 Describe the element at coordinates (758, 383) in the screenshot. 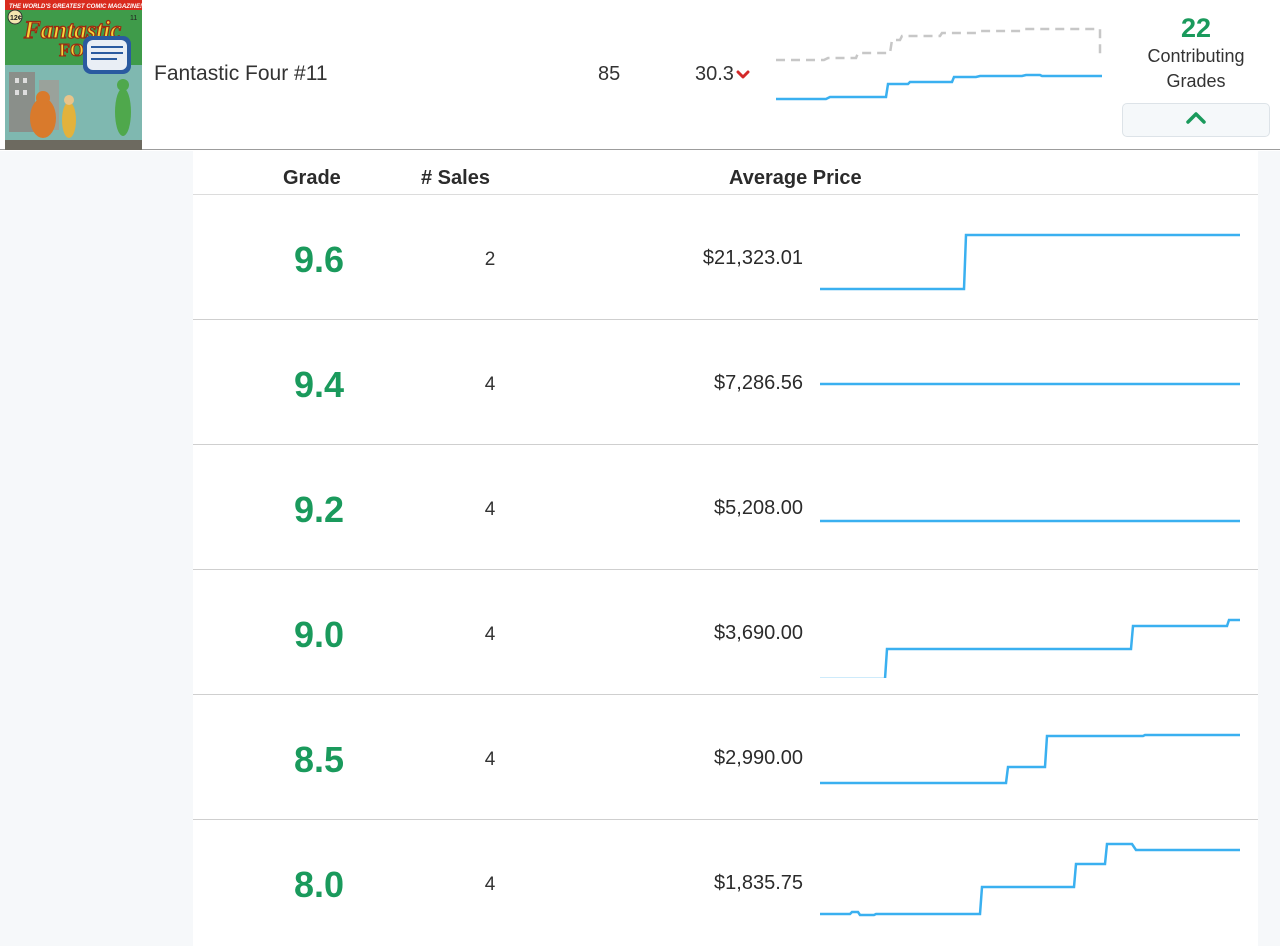

I see `grade-average-price: $7,286.56` at that location.